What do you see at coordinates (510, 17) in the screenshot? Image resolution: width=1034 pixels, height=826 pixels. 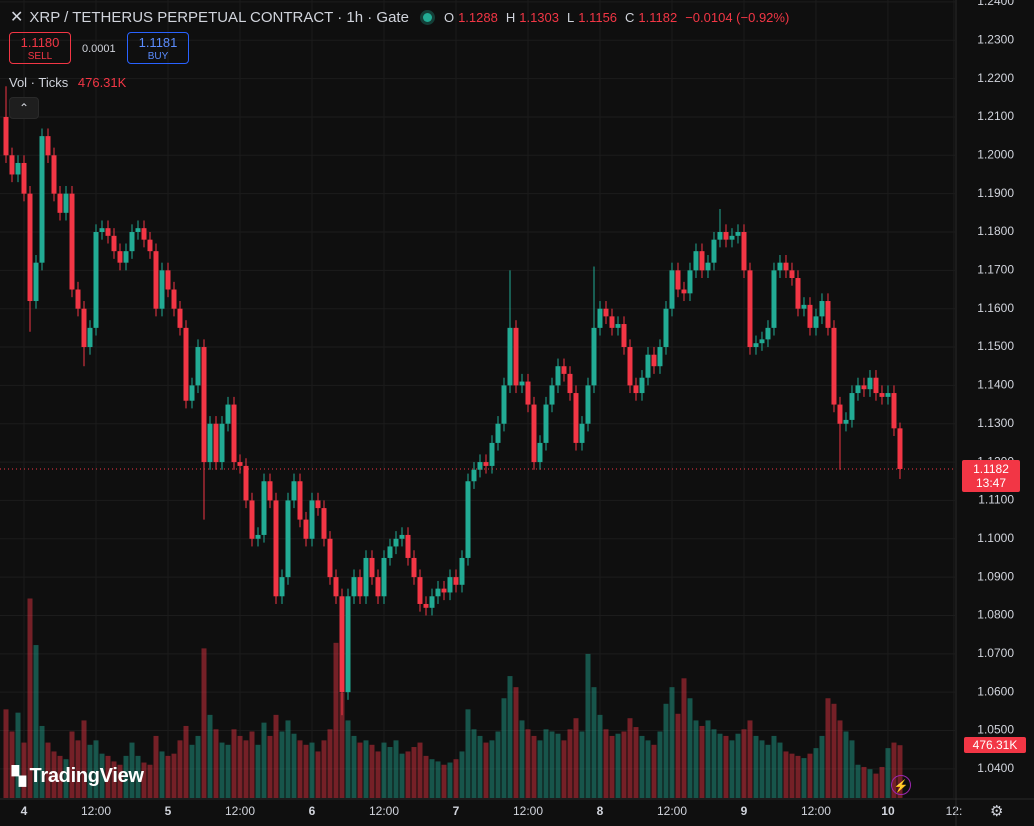 I see `ohlc-key: H` at bounding box center [510, 17].